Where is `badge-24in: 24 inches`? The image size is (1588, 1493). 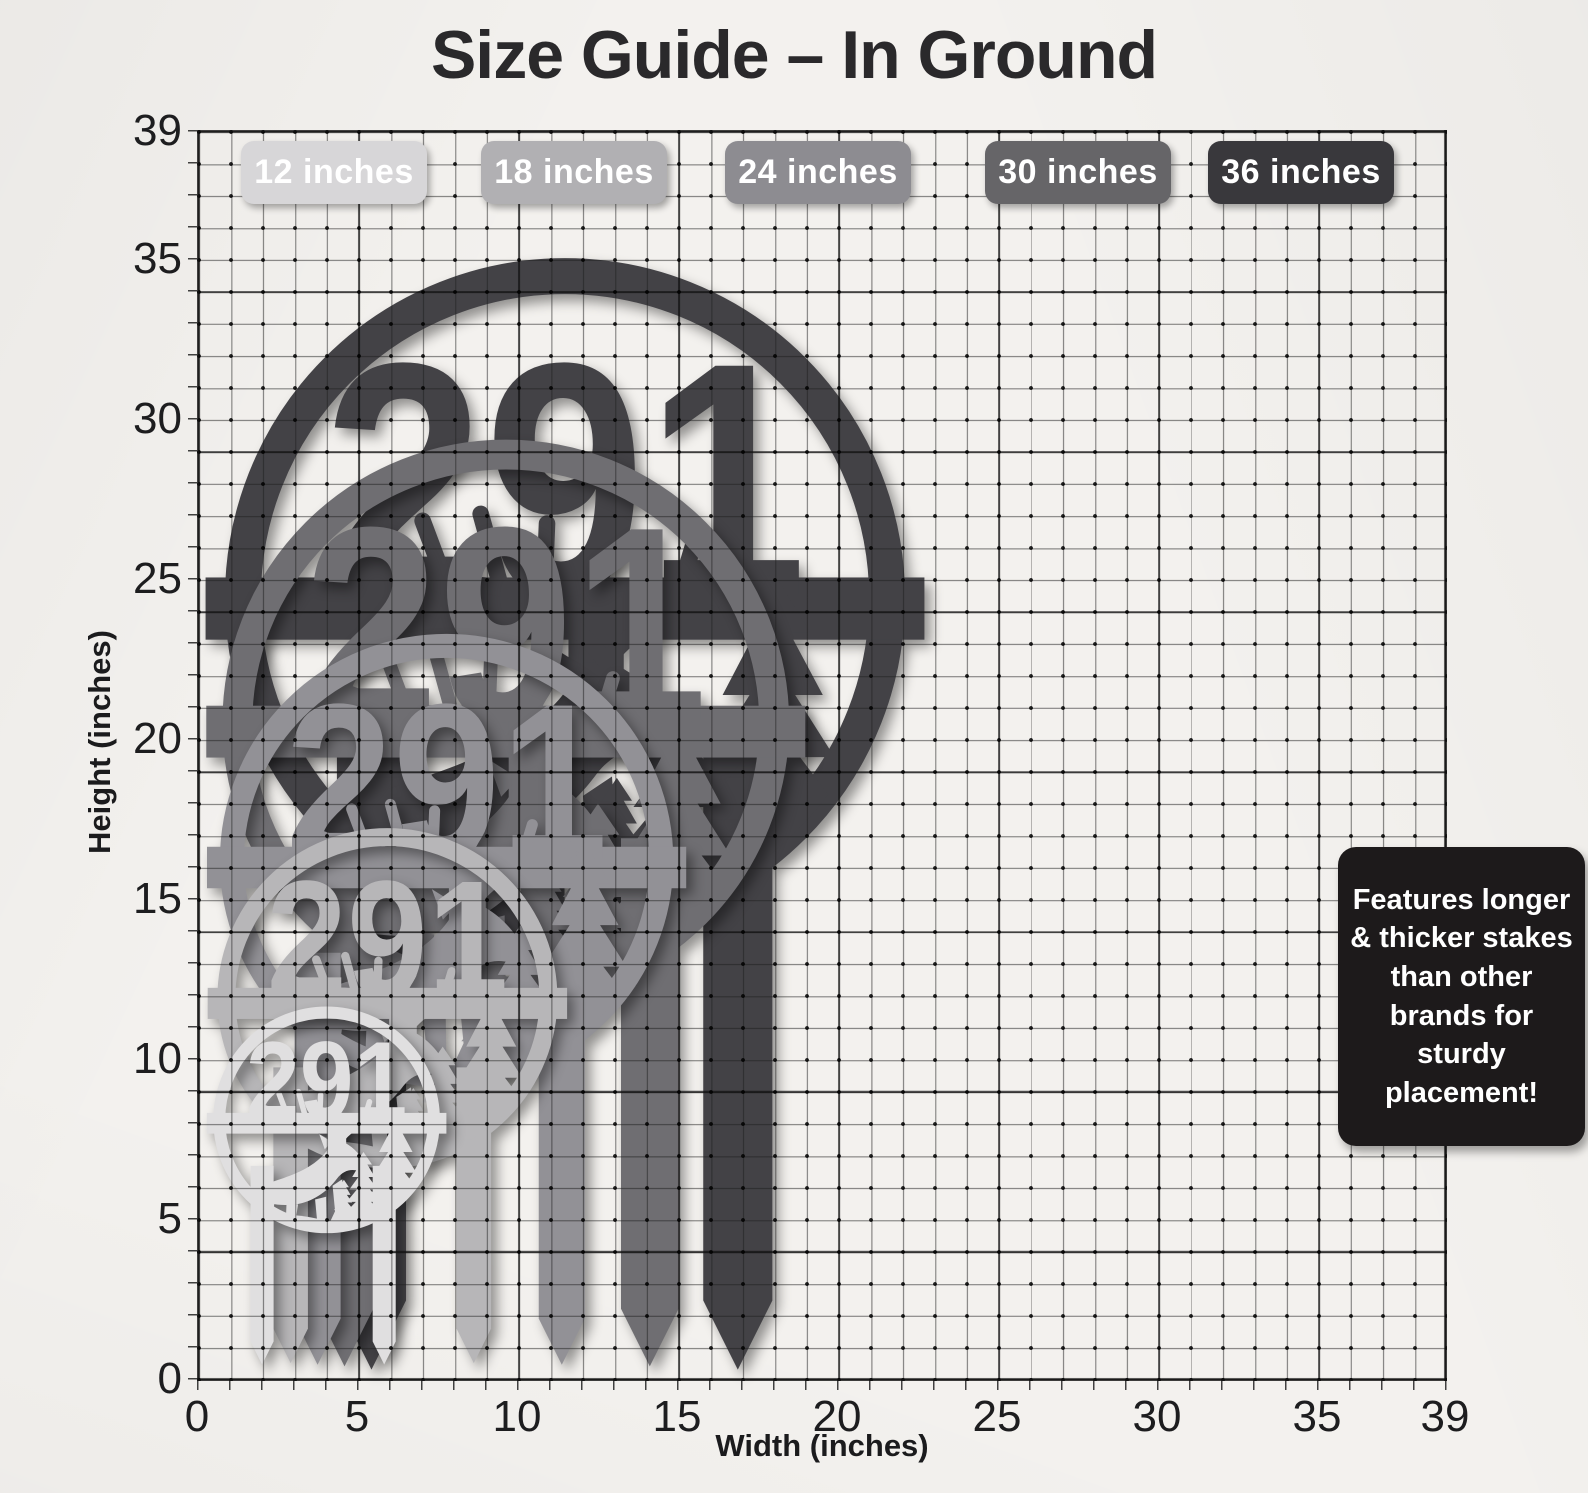
badge-24in: 24 inches is located at coordinates (818, 172).